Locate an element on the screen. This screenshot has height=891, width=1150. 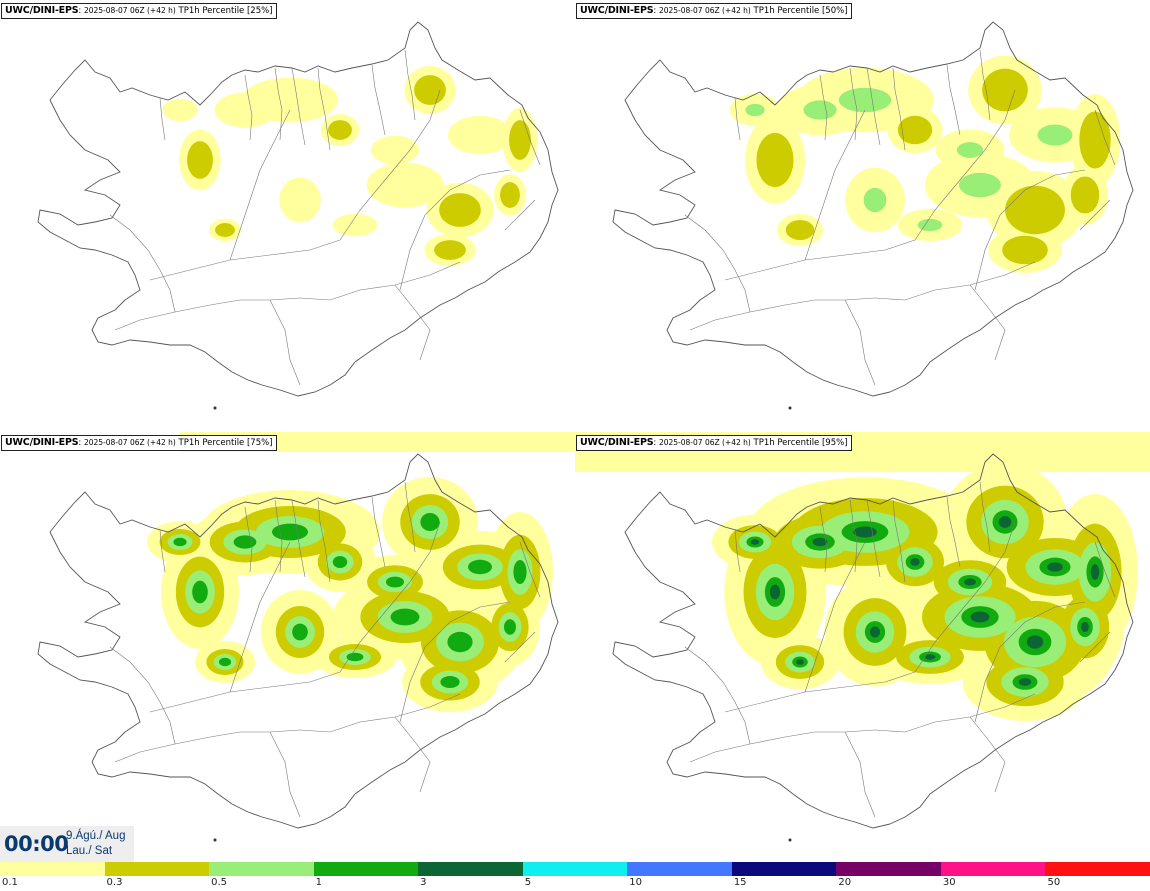
legend-tick-label: 20 is located at coordinates (845, 882).